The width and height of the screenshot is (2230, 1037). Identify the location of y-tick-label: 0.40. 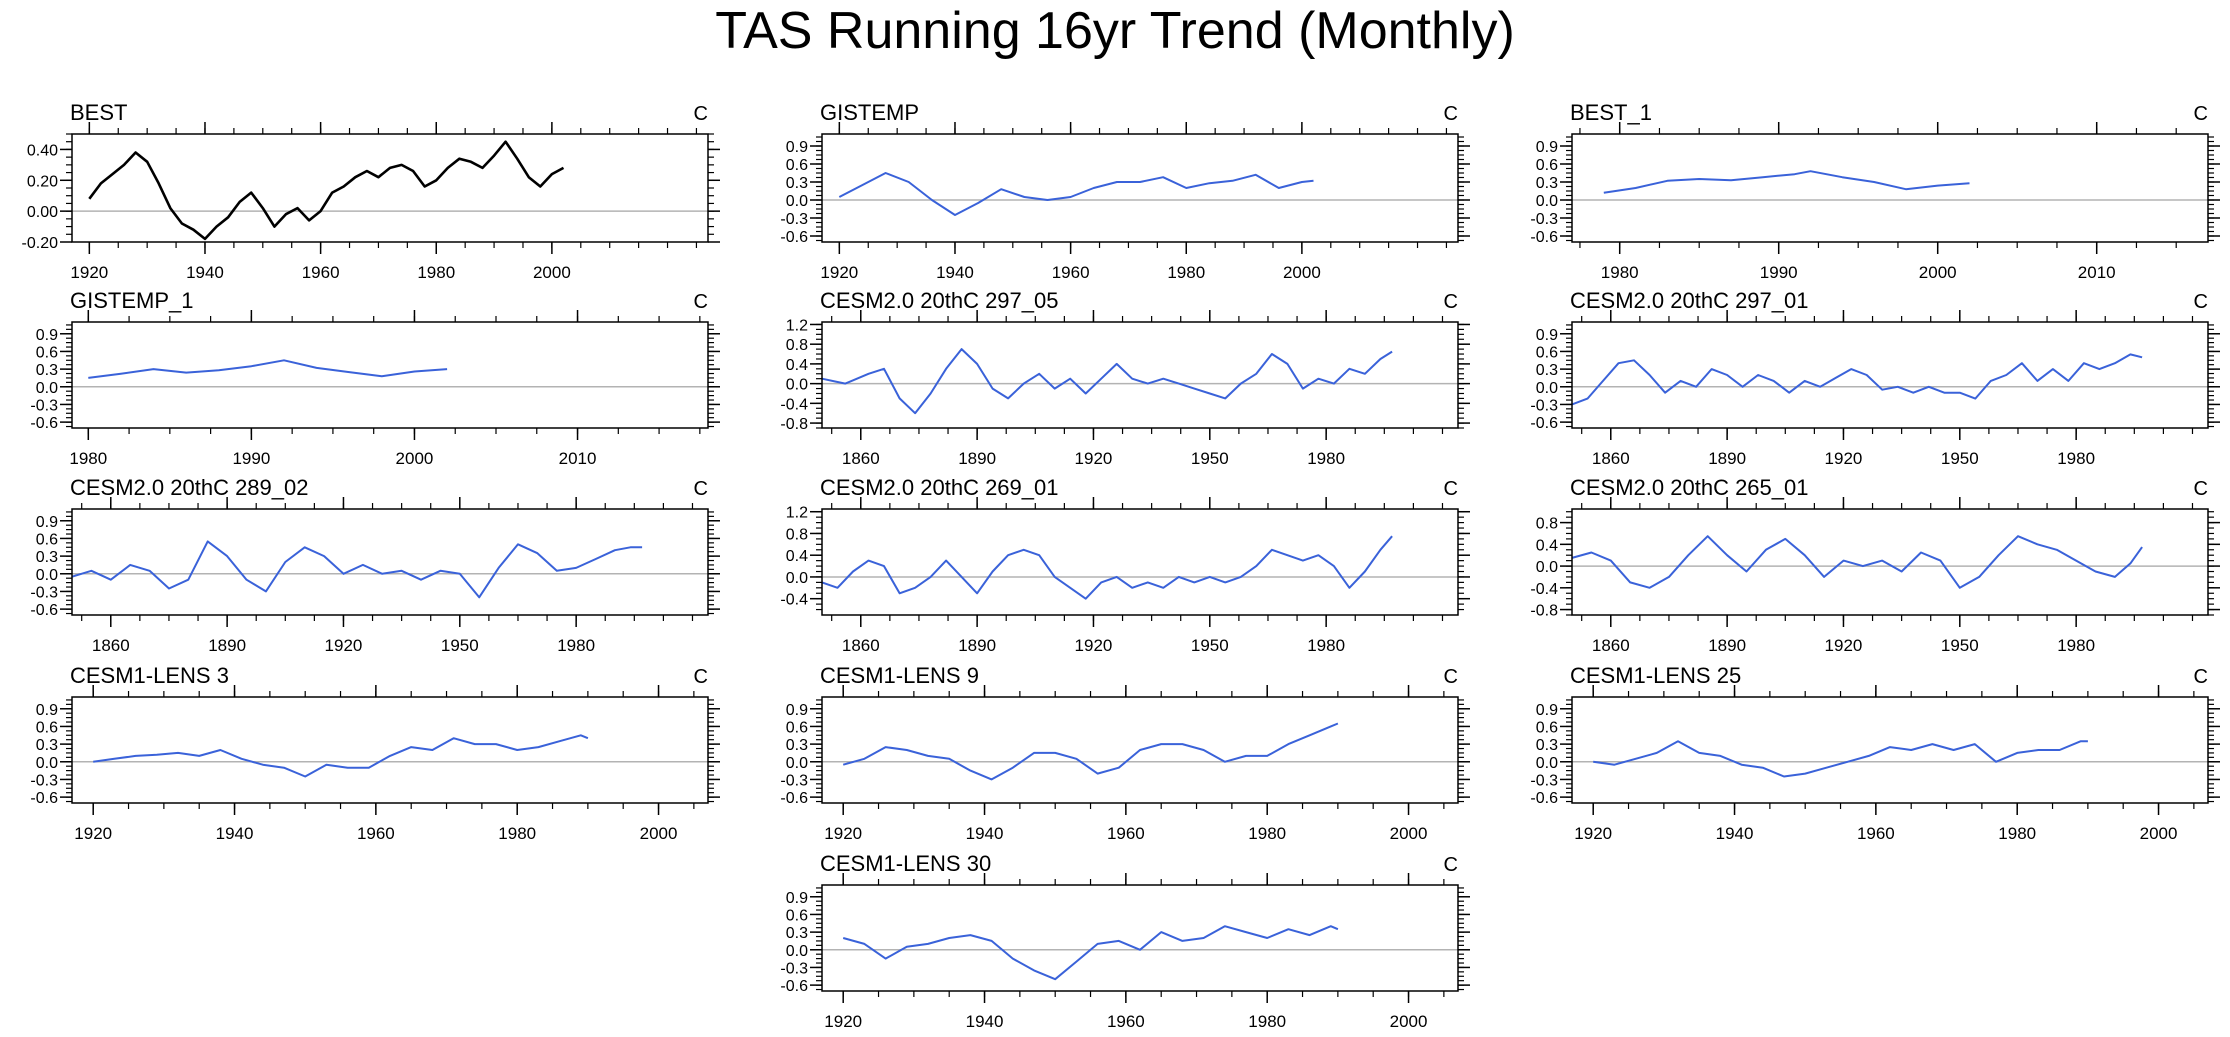
(42, 150).